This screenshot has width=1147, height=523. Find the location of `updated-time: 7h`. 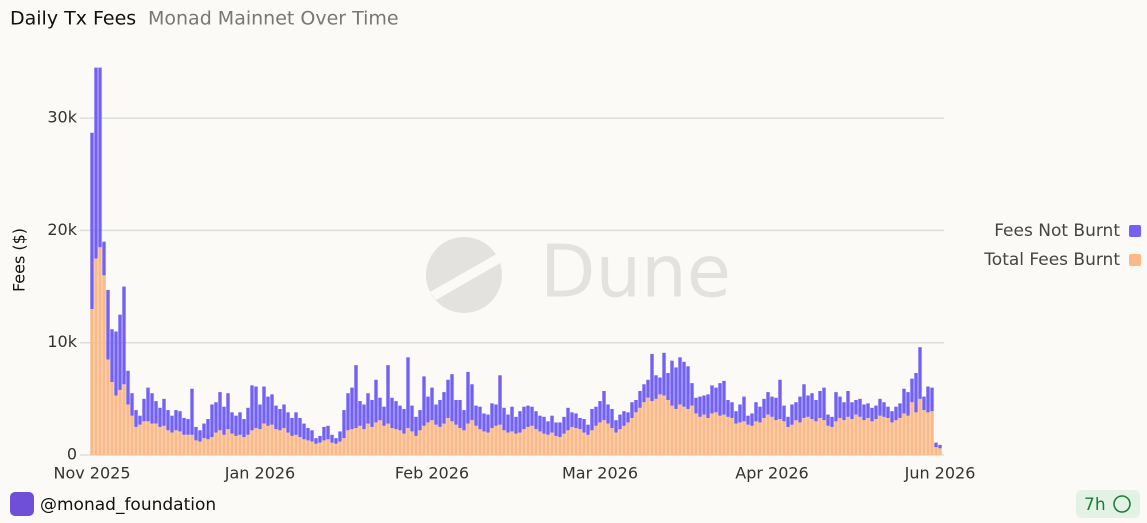

updated-time: 7h is located at coordinates (1095, 505).